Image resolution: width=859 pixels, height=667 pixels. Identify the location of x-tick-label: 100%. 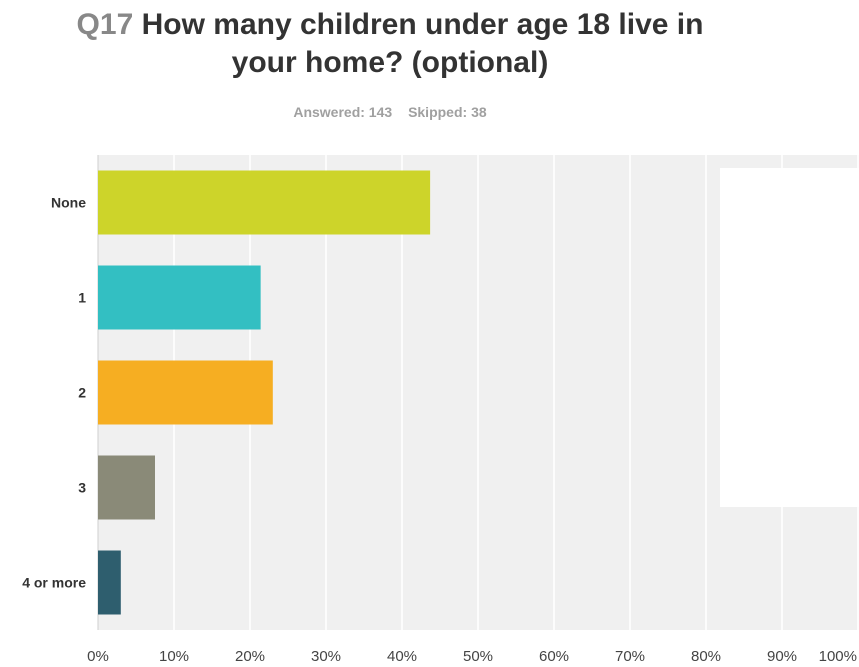
(838, 656).